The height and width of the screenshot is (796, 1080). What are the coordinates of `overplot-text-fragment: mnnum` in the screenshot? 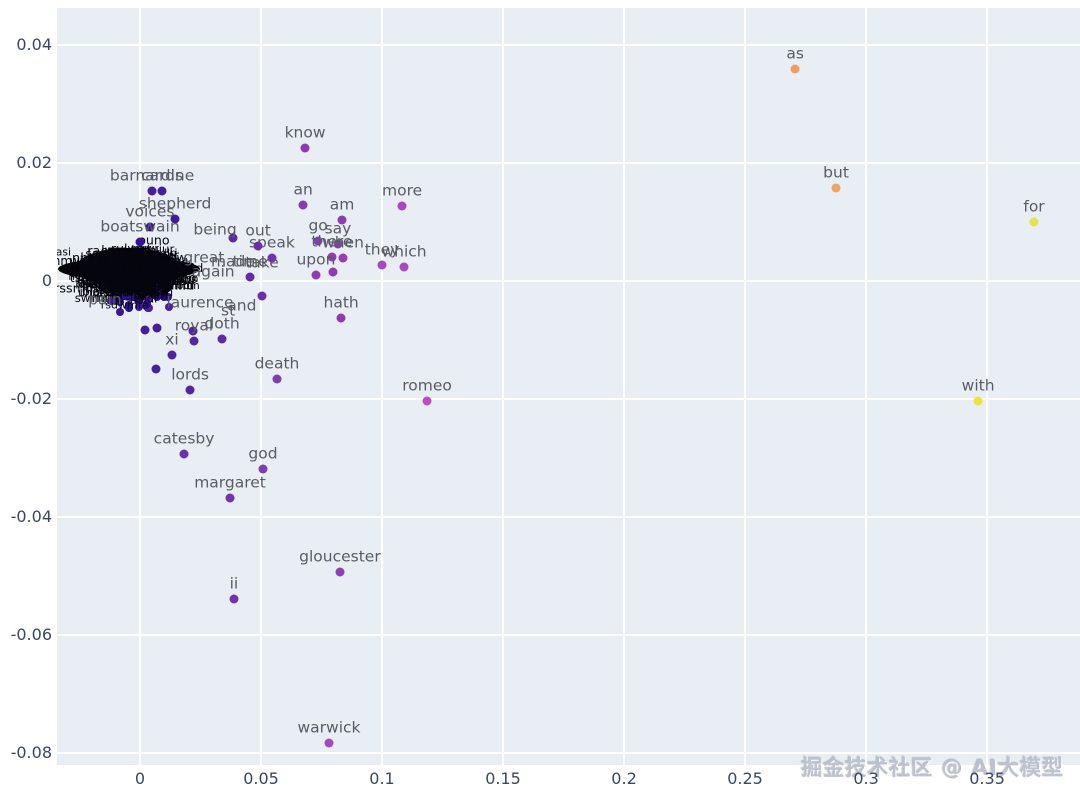 It's located at (132, 251).